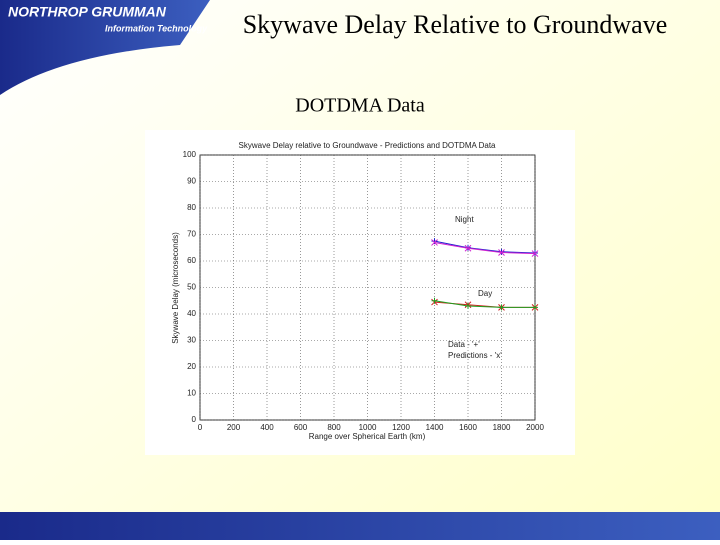 Image resolution: width=720 pixels, height=545 pixels. I want to click on y-tick-label: 90, so click(191, 181).